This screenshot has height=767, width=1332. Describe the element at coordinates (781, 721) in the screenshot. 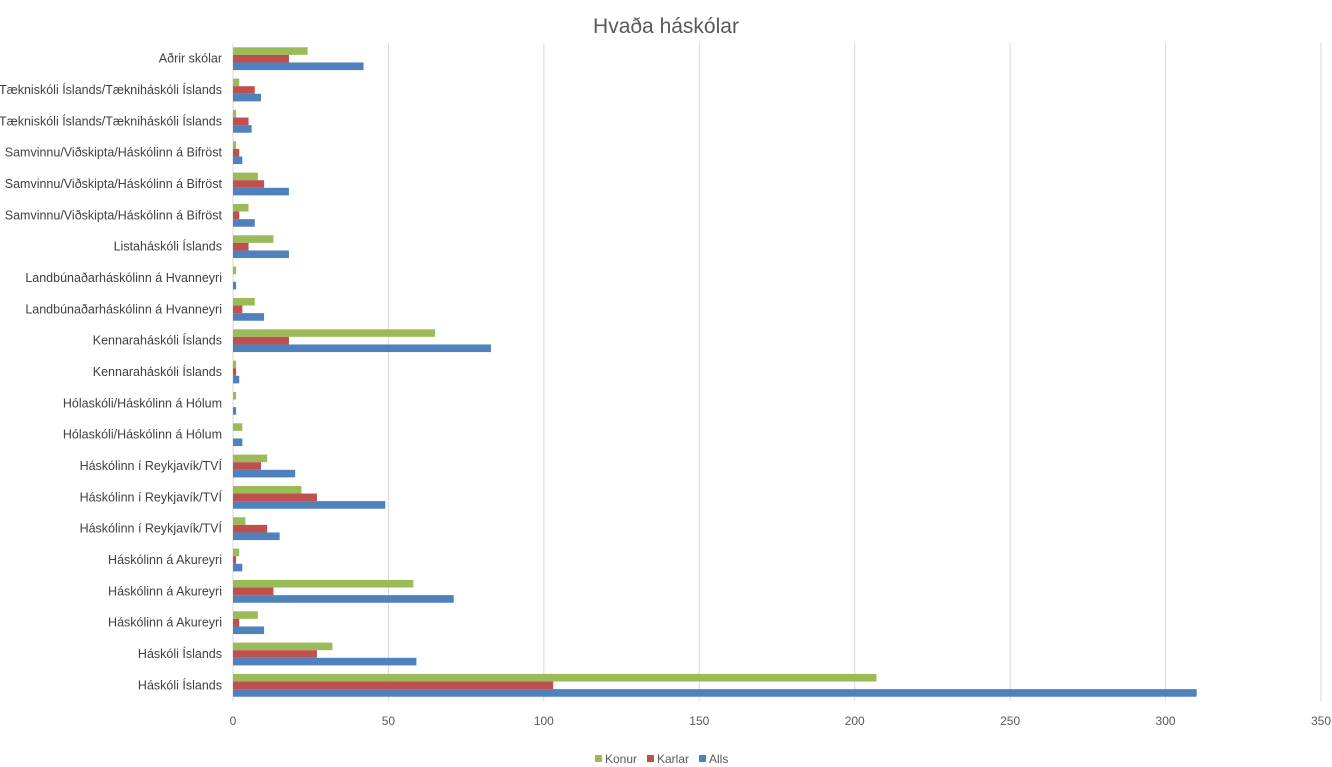

I see `x-axis-tick-labels: 0 50 100 150 200 250 300 350` at that location.